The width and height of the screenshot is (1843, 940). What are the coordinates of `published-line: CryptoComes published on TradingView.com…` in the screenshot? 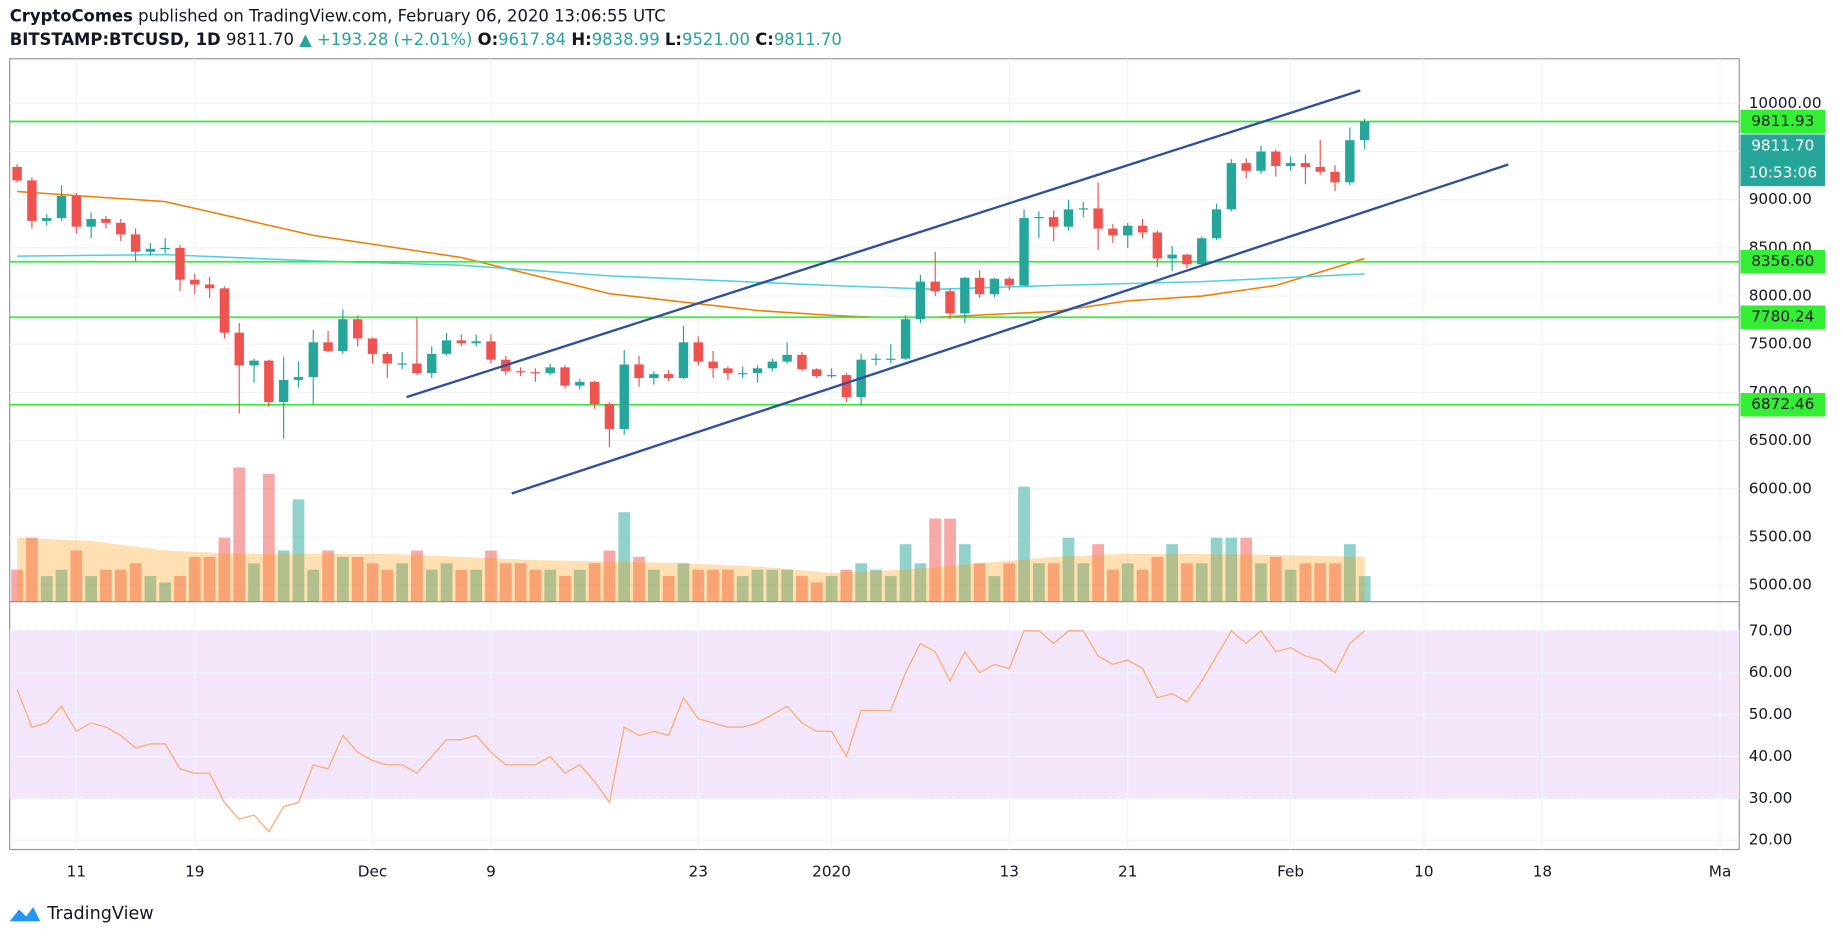 It's located at (338, 15).